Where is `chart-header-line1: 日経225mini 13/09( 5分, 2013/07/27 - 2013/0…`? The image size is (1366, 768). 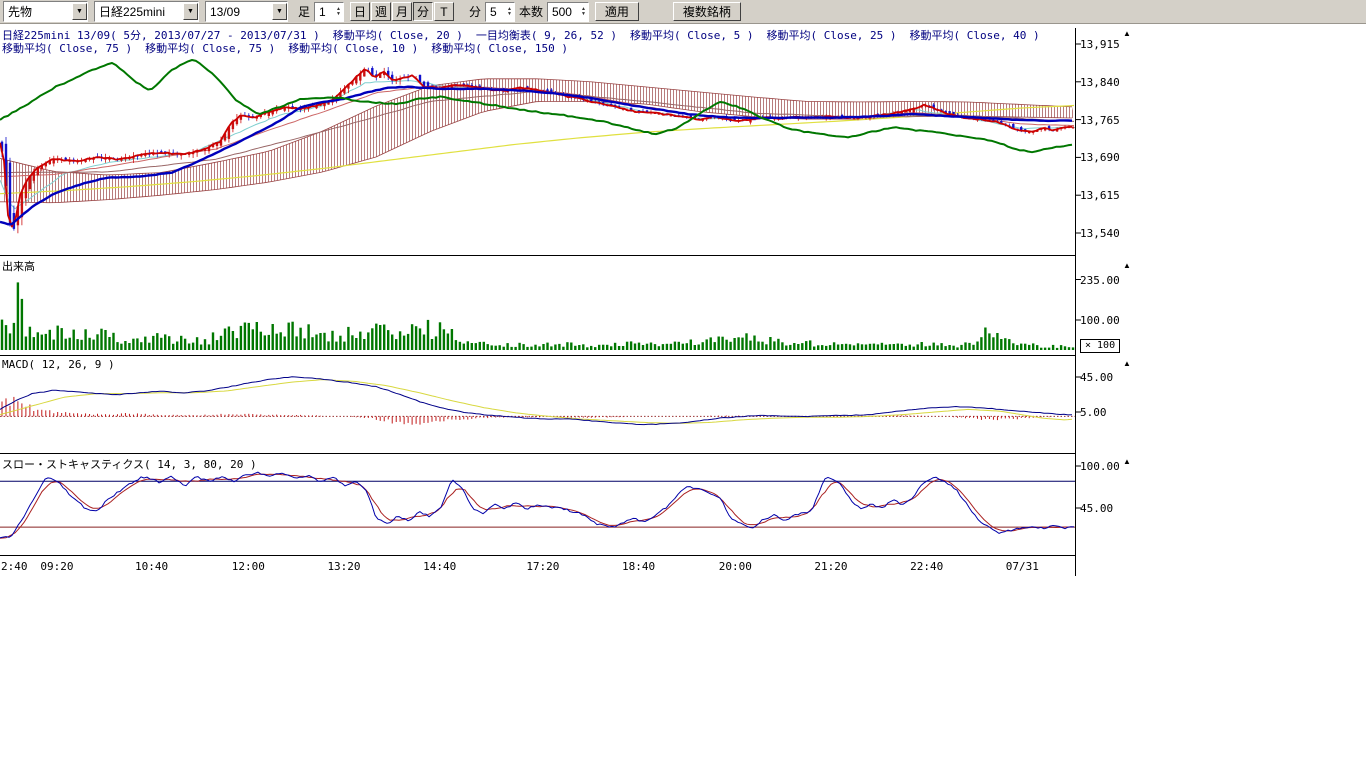 chart-header-line1: 日経225mini 13/09( 5分, 2013/07/27 - 2013/0… is located at coordinates (521, 35).